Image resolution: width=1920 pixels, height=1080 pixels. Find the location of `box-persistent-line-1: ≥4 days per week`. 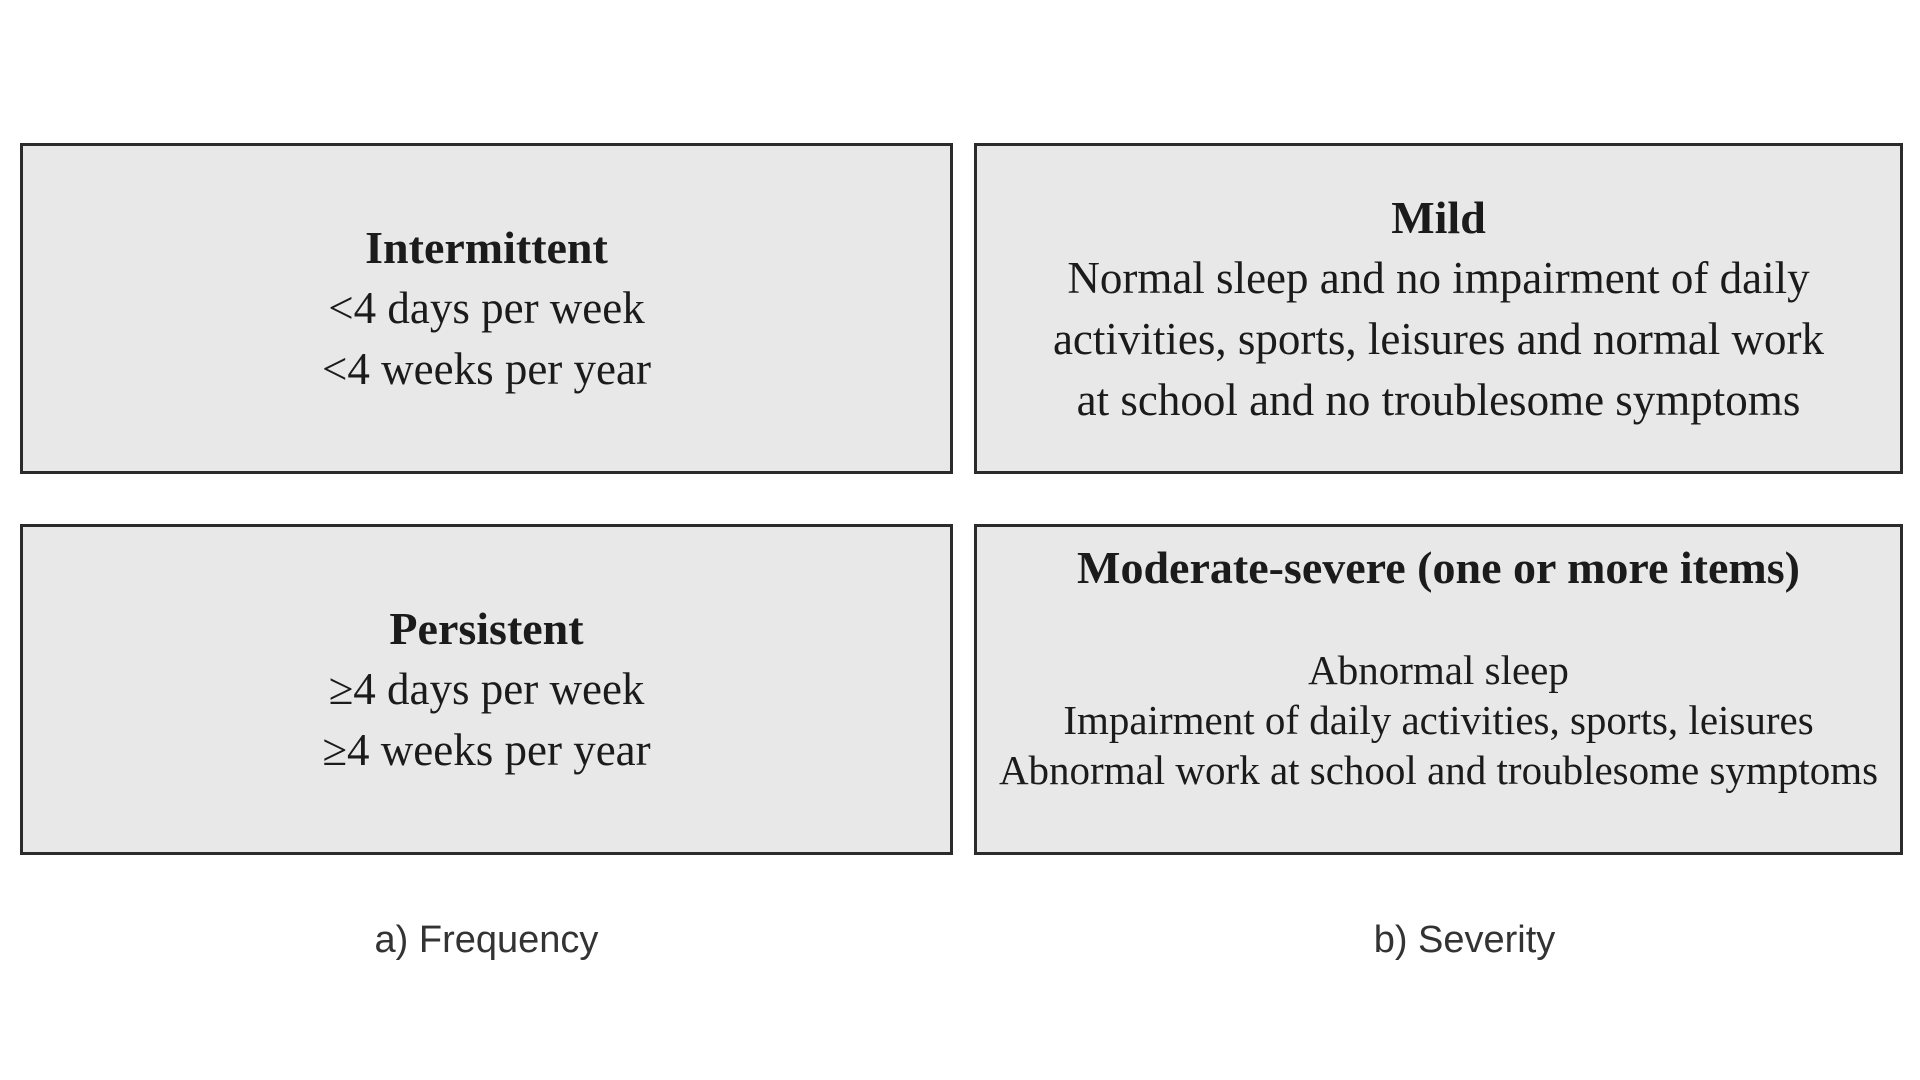

box-persistent-line-1: ≥4 days per week is located at coordinates (486, 689).